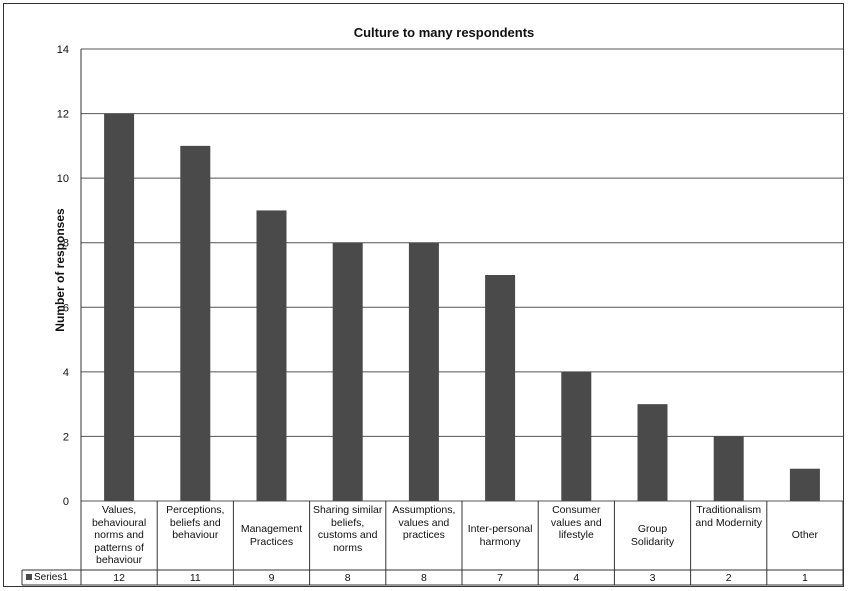 Image resolution: width=849 pixels, height=591 pixels. What do you see at coordinates (66, 244) in the screenshot?
I see `y-tick-label: 8` at bounding box center [66, 244].